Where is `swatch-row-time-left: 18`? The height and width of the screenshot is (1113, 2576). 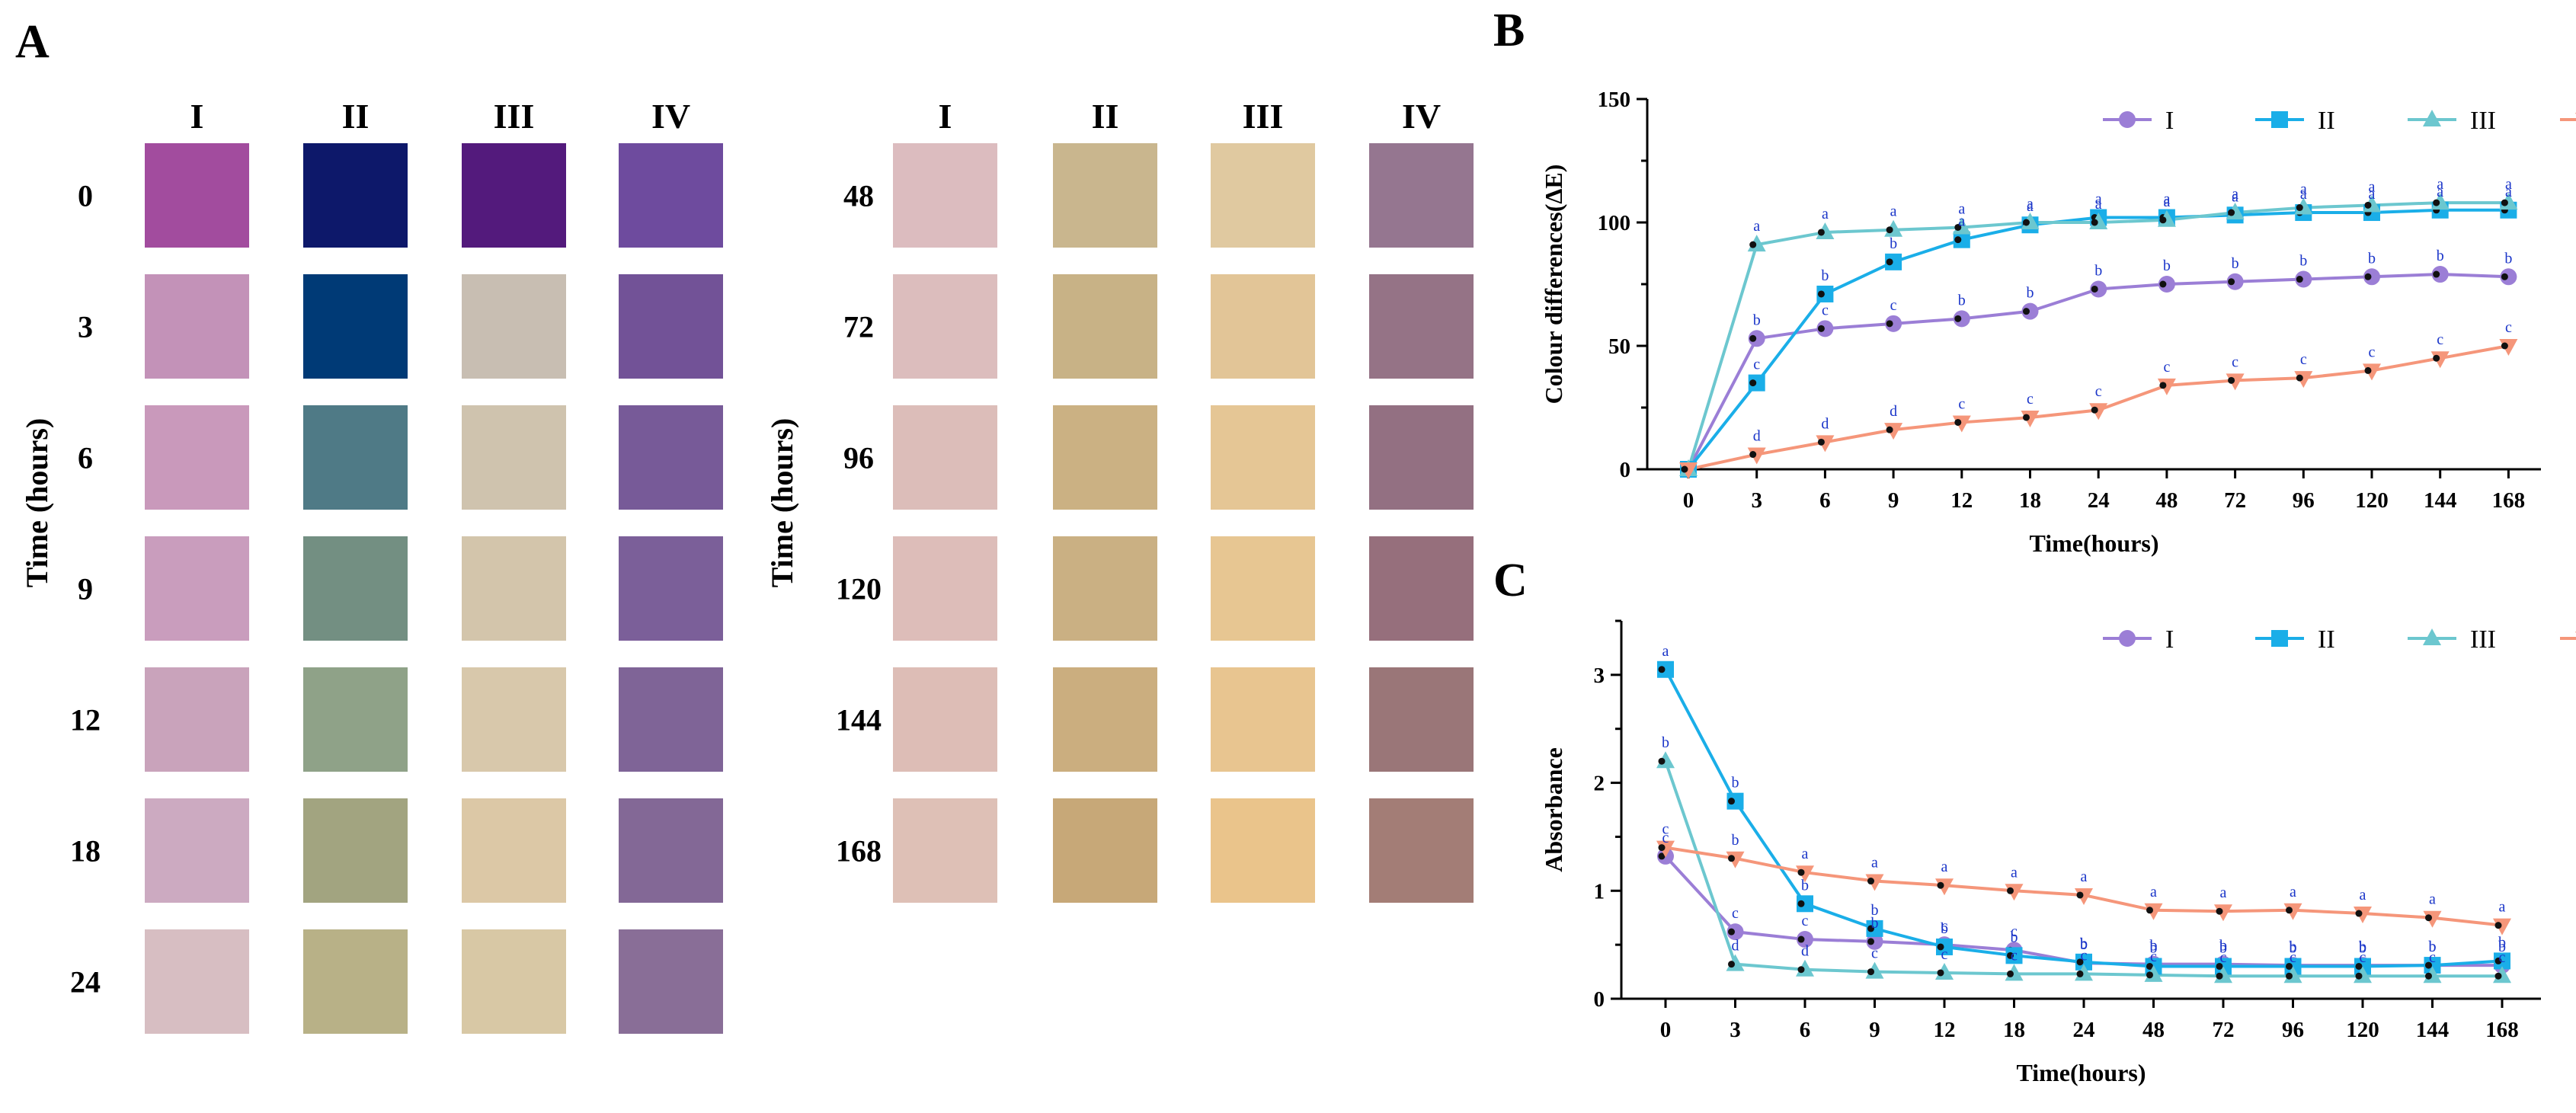 swatch-row-time-left: 18 is located at coordinates (85, 851).